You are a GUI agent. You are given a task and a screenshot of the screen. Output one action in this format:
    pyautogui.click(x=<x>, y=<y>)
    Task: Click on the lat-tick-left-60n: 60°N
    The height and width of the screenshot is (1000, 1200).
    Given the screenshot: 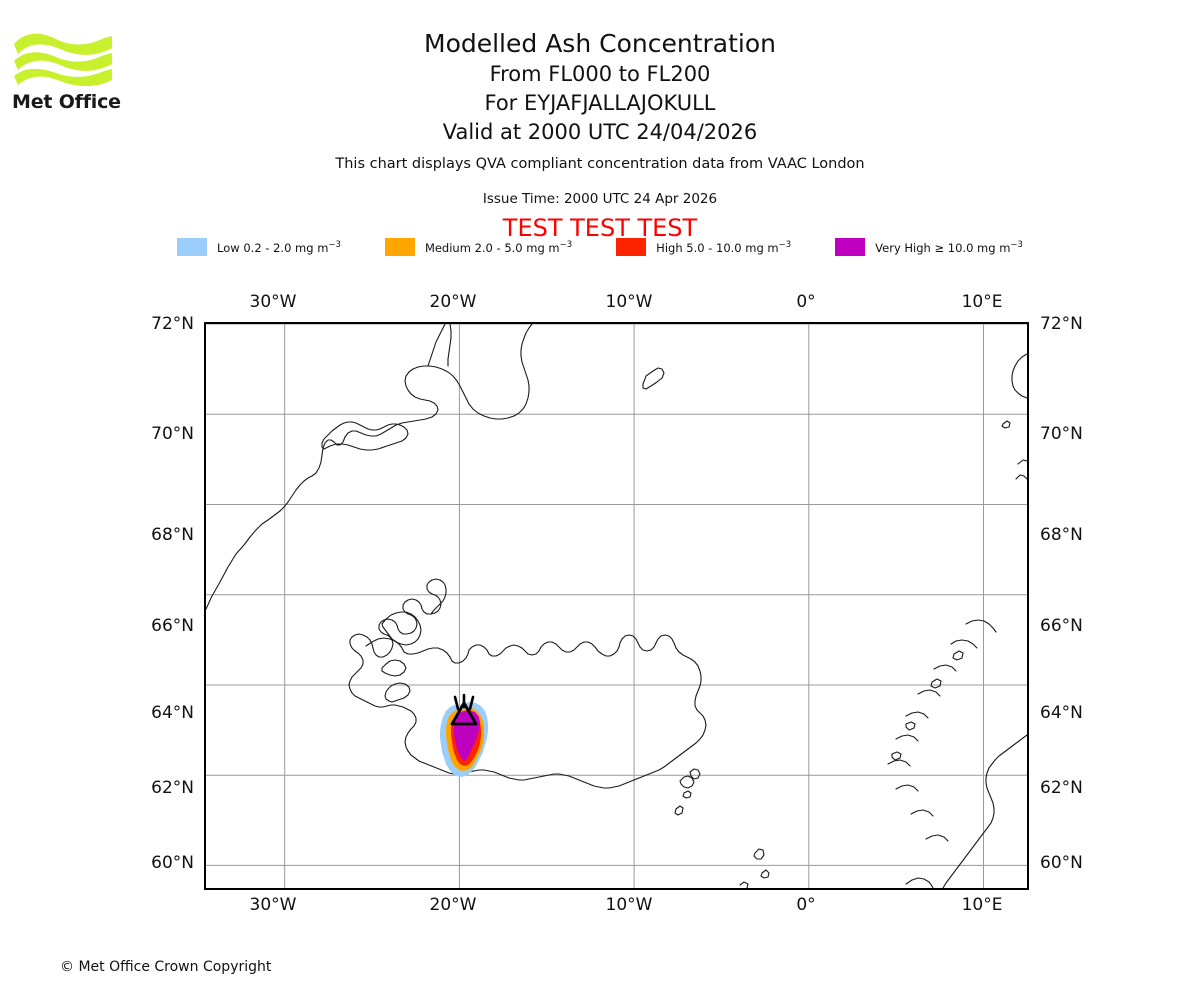 What is the action you would take?
    pyautogui.click(x=172, y=863)
    